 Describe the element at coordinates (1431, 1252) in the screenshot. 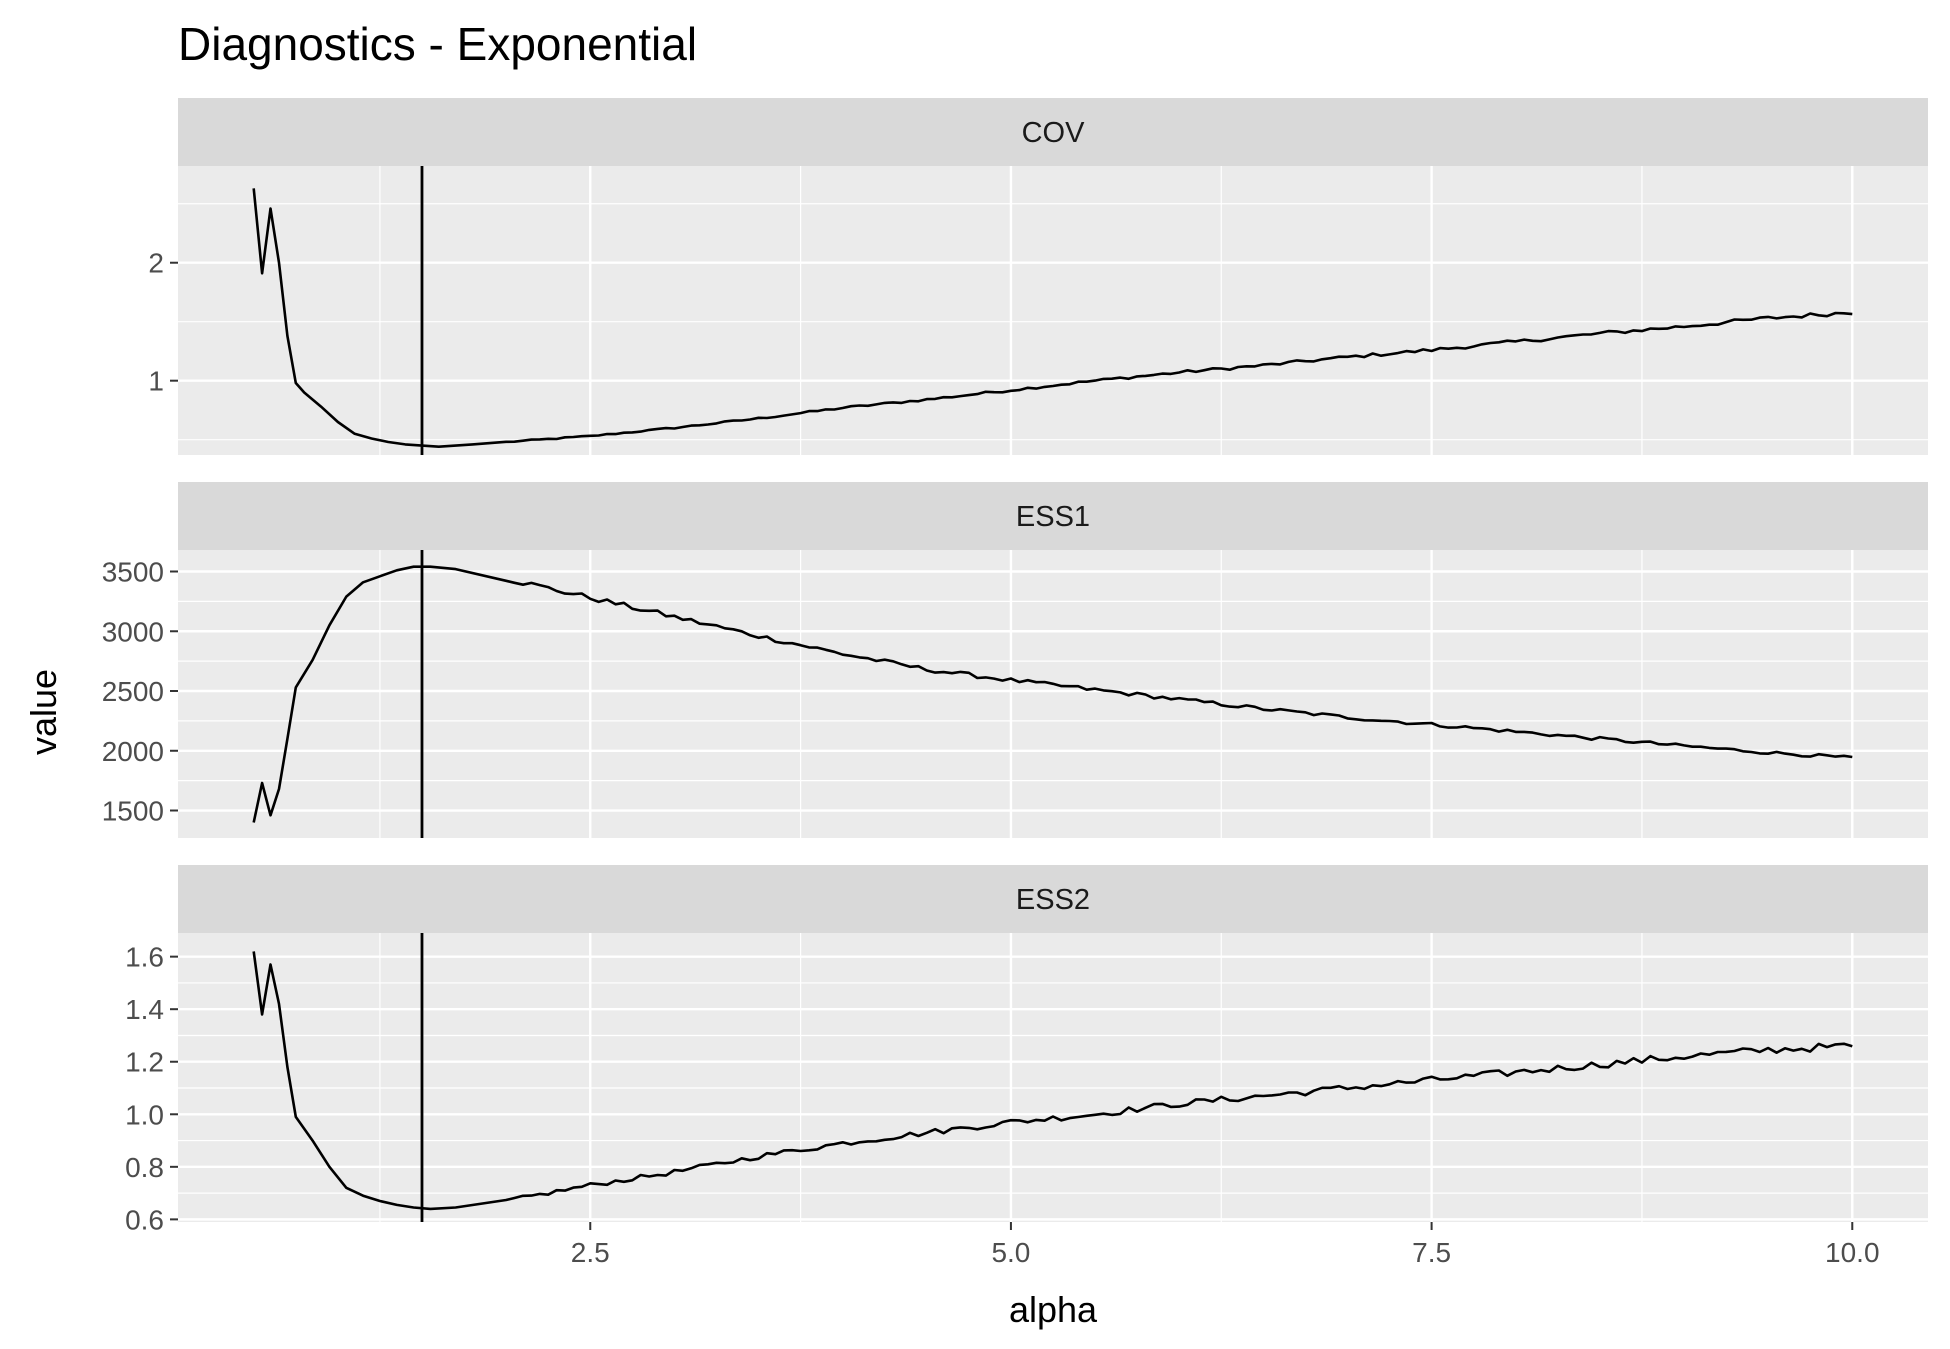

I see `x-tick-label: 7.5` at that location.